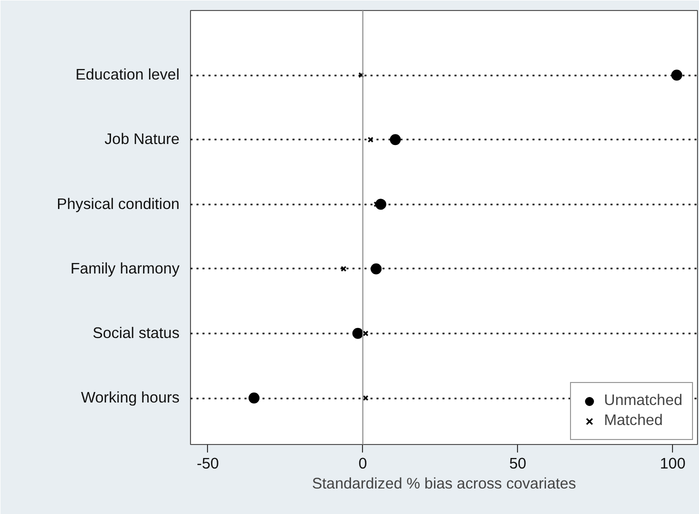  Describe the element at coordinates (207, 464) in the screenshot. I see `x-tick-label: -50` at that location.